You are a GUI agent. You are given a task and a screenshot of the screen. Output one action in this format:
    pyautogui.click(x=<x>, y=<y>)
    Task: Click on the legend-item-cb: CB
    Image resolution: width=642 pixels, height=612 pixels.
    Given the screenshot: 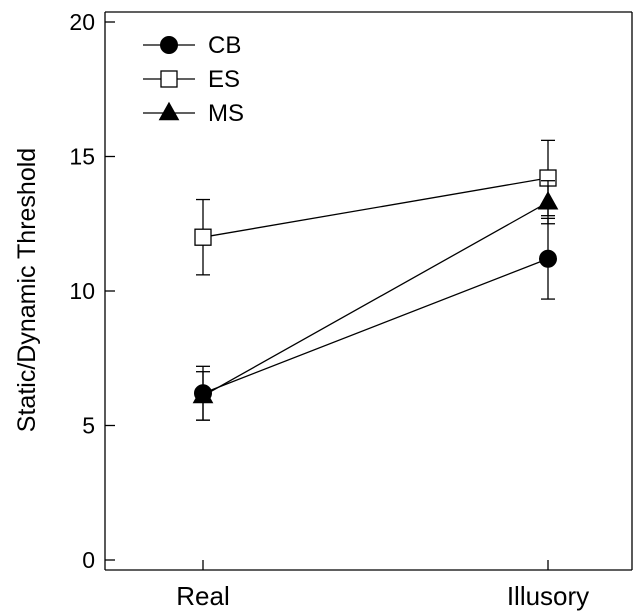 What is the action you would take?
    pyautogui.click(x=192, y=45)
    